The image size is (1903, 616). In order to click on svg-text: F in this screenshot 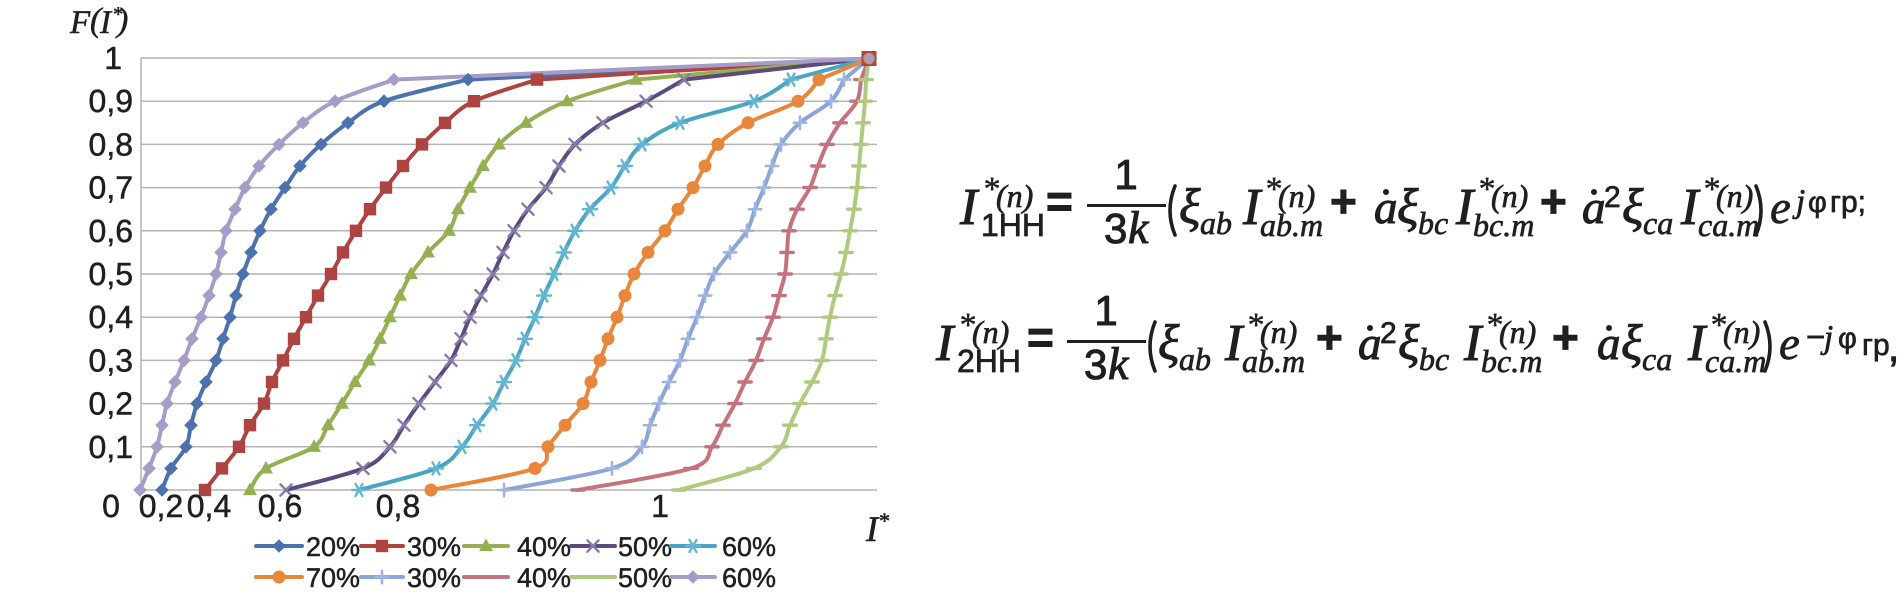, I will do `click(80, 23)`.